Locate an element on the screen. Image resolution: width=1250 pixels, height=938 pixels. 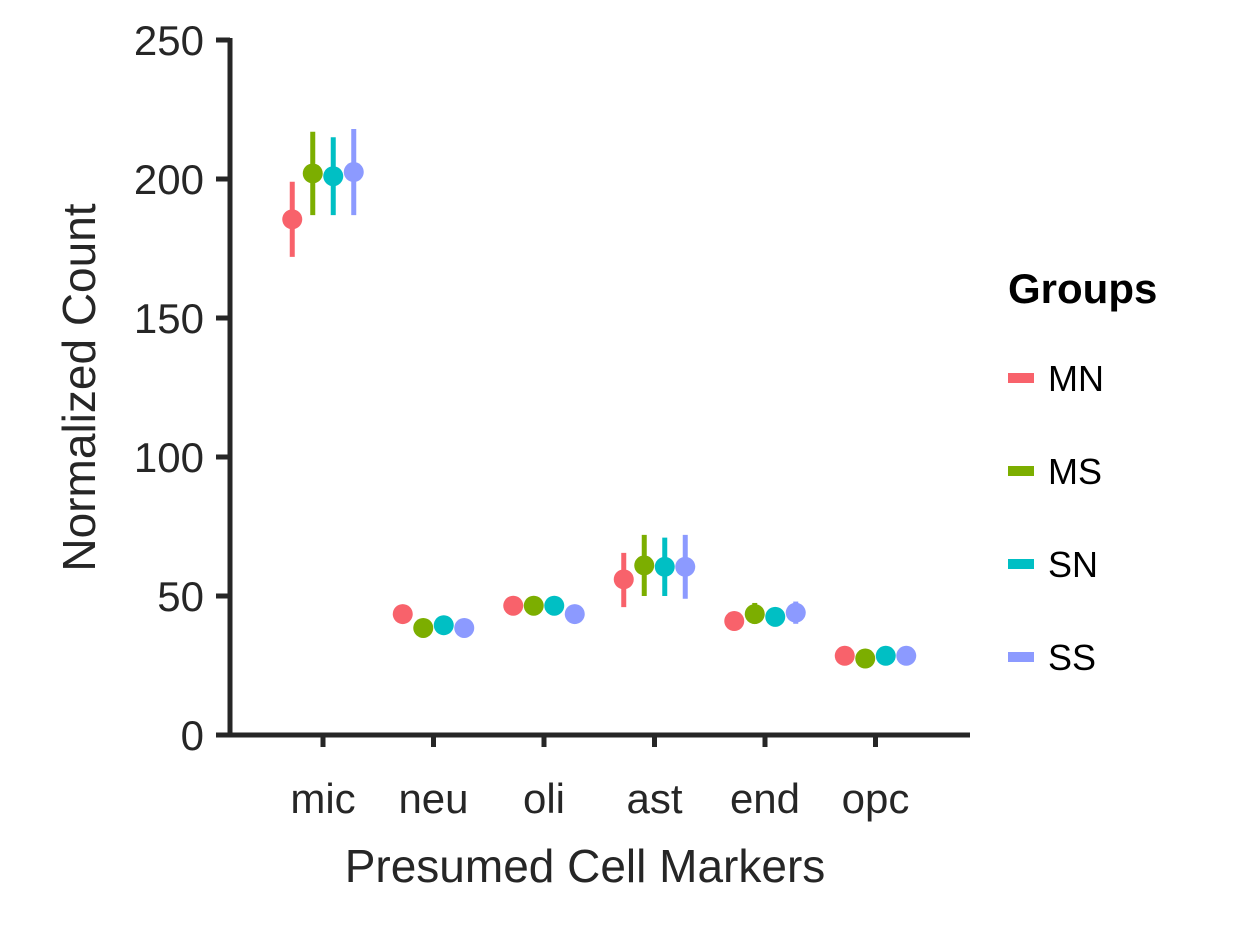
x-tick-label: oli is located at coordinates (544, 798).